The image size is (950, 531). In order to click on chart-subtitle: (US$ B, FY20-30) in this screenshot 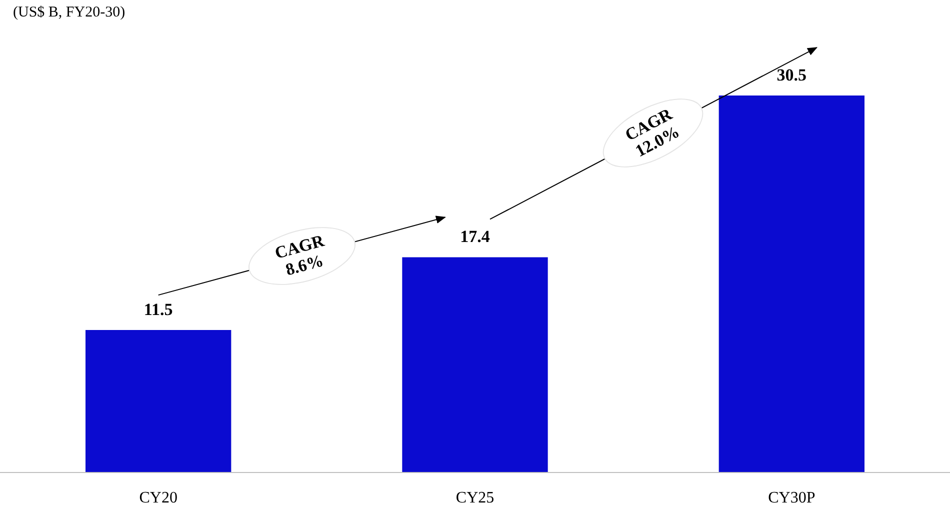, I will do `click(69, 12)`.